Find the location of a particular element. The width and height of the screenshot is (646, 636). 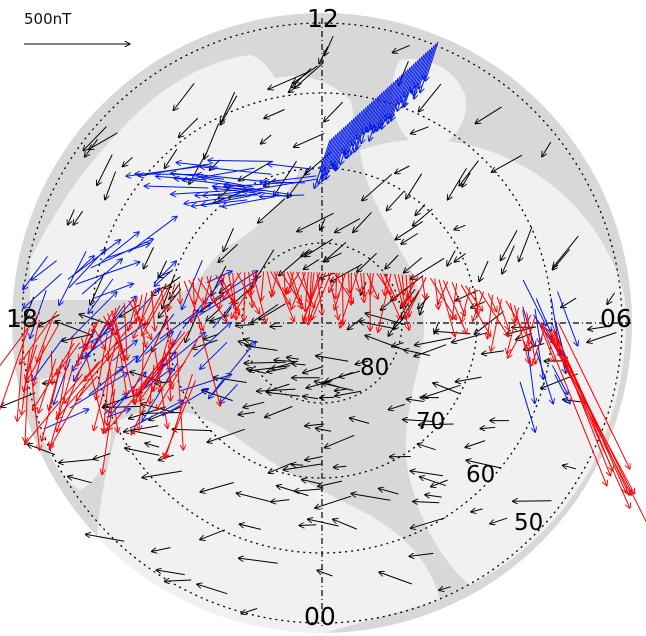

lat-label-50: 50 is located at coordinates (529, 523).